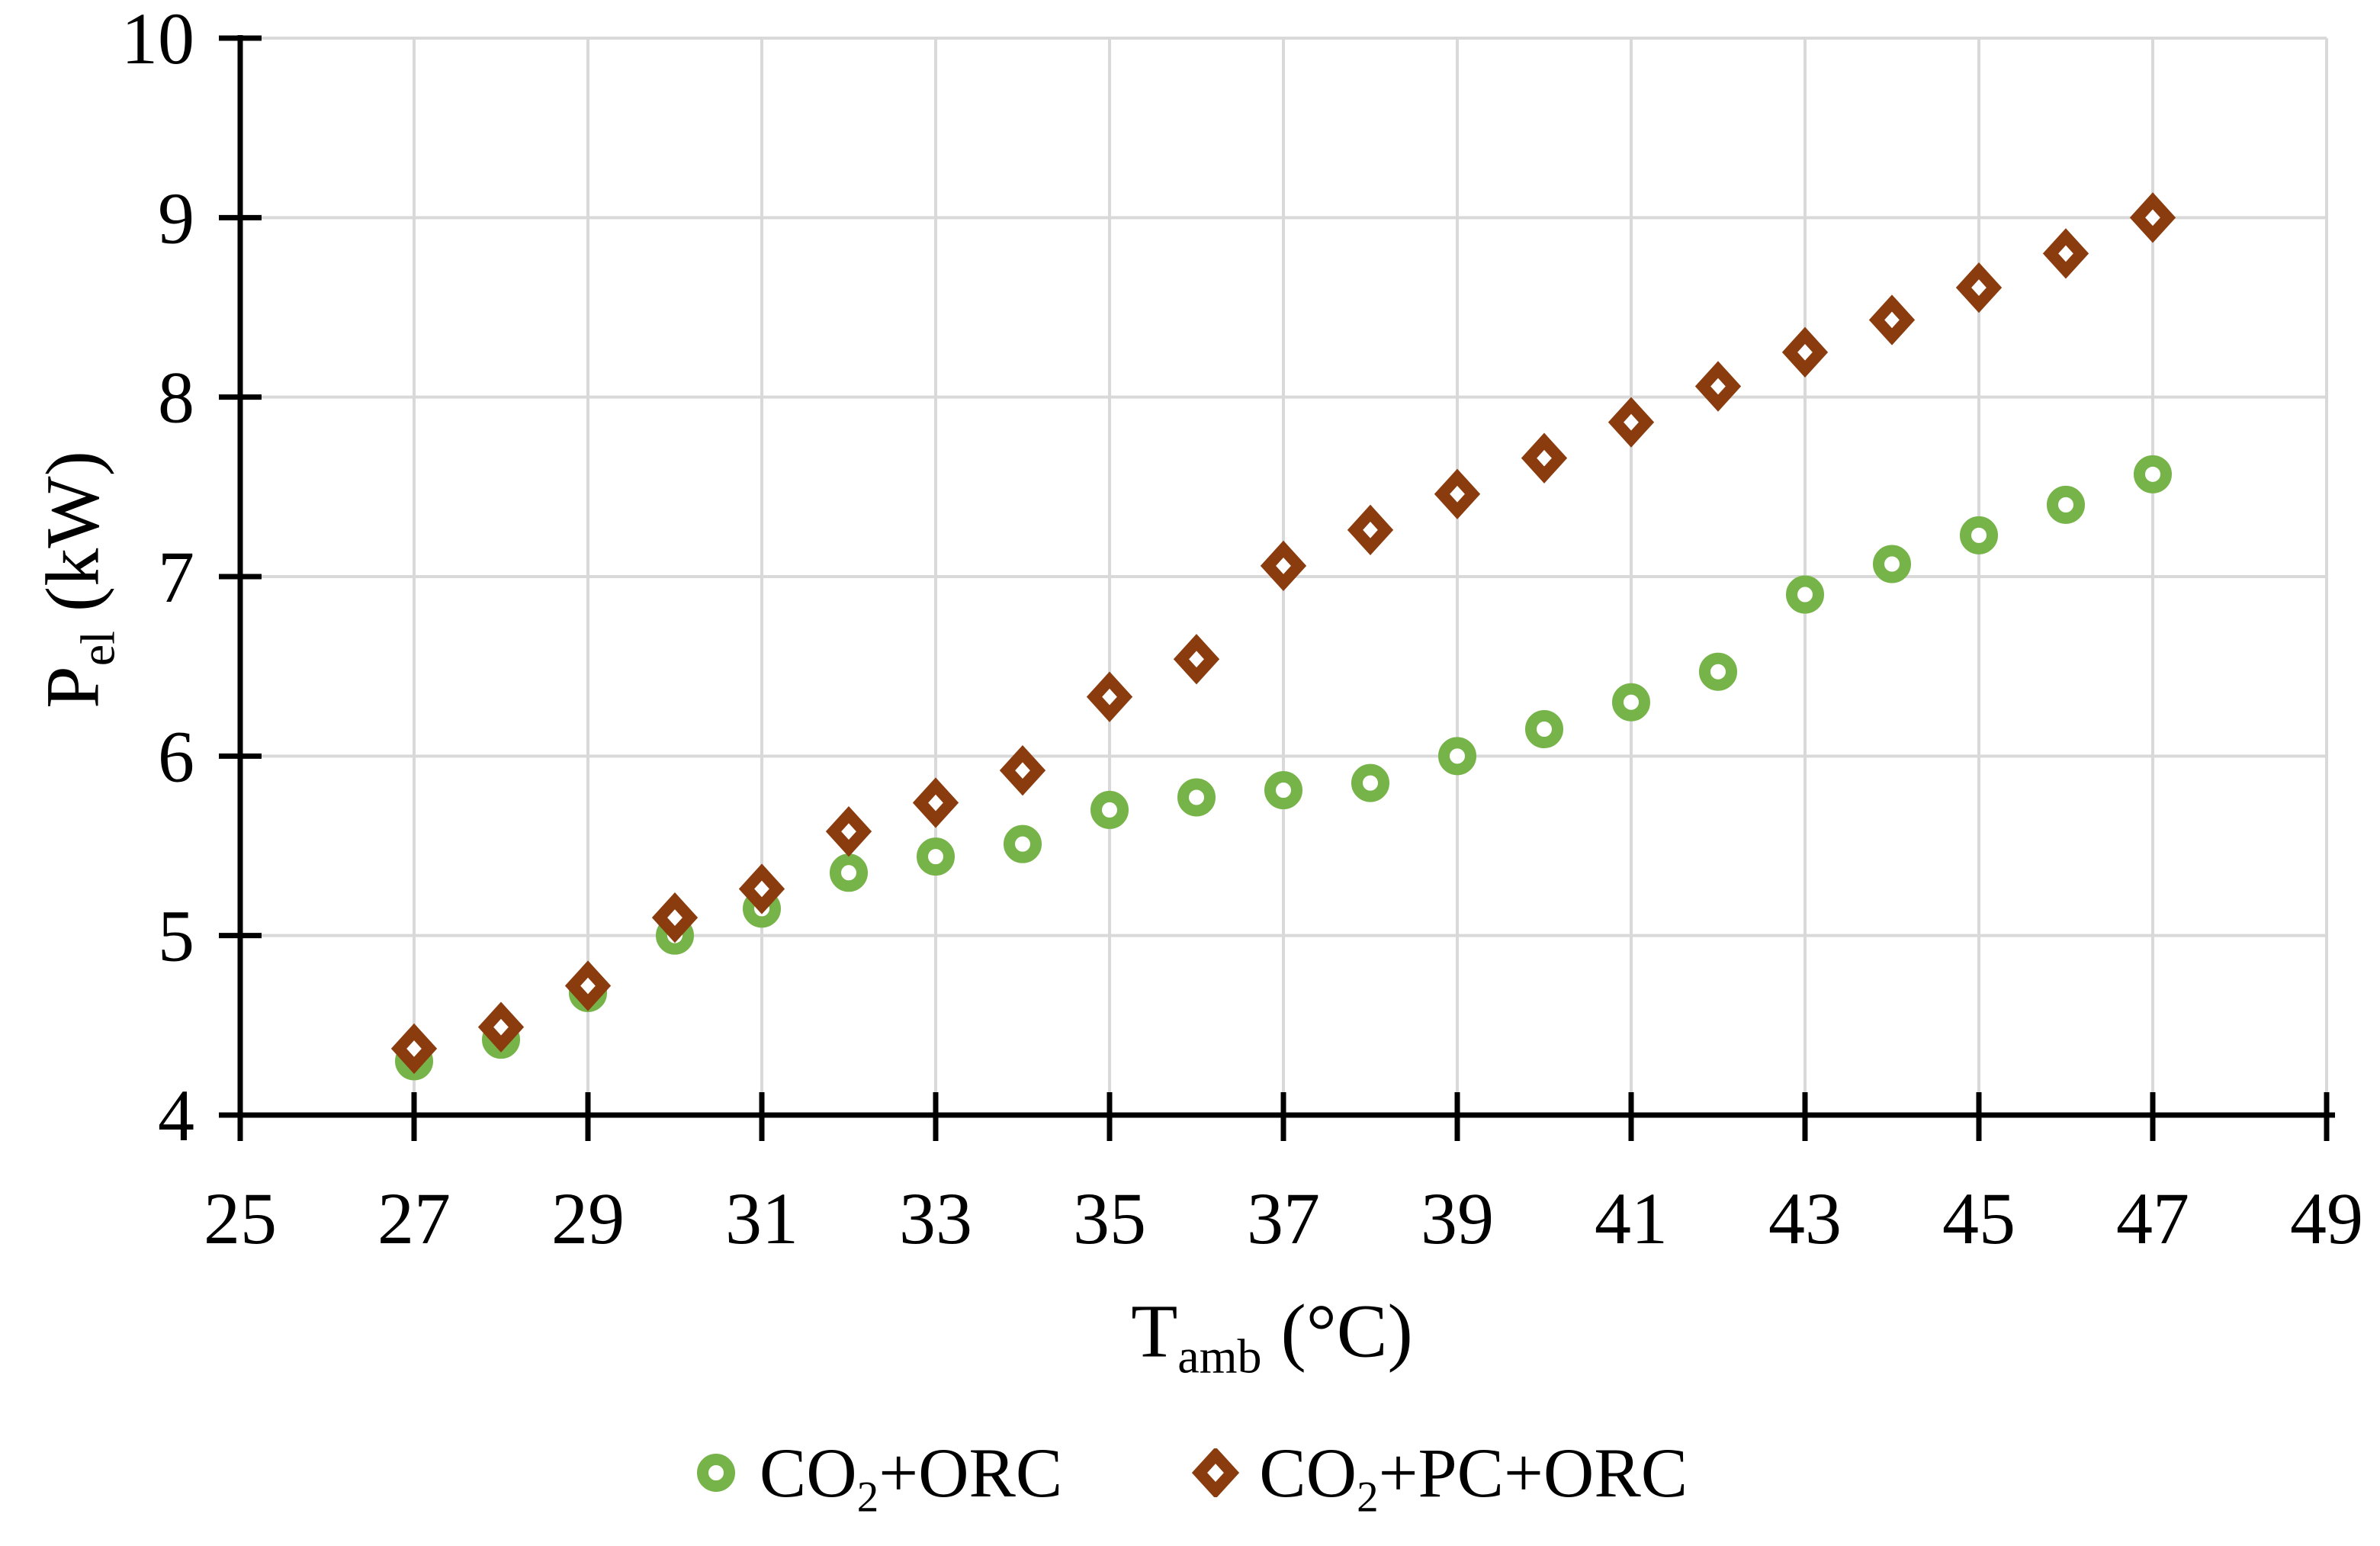 The width and height of the screenshot is (2380, 1546). I want to click on y-tick-label: 8, so click(176, 398).